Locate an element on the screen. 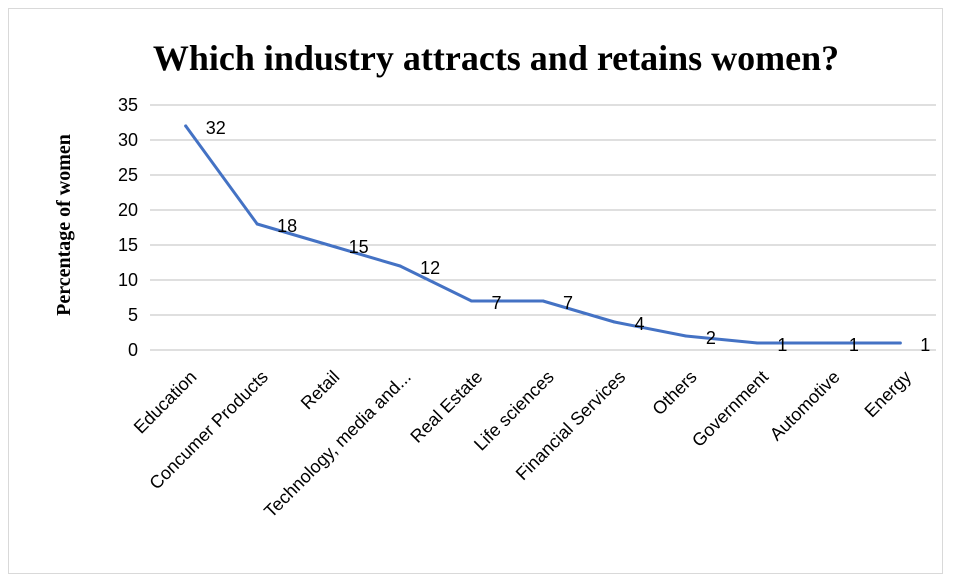  y-axis-ticks: 0 5 10 15 20 25 30 35 is located at coordinates (128, 227).